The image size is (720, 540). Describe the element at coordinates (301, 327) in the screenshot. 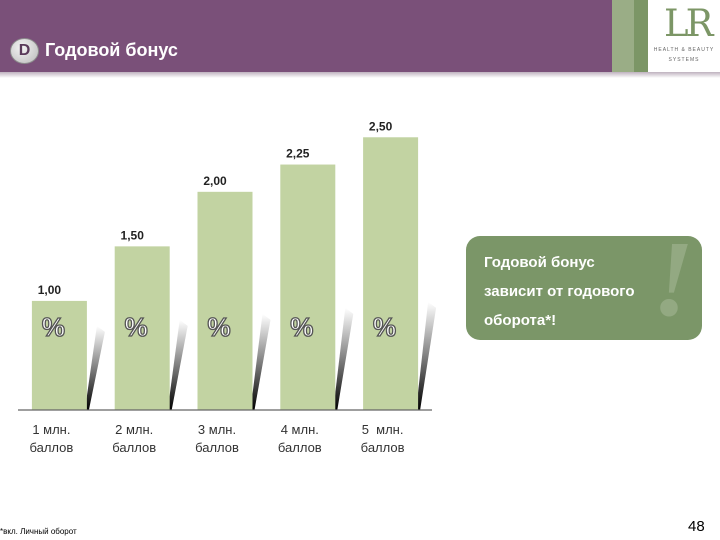

I see `percent-symbol-4: %` at that location.